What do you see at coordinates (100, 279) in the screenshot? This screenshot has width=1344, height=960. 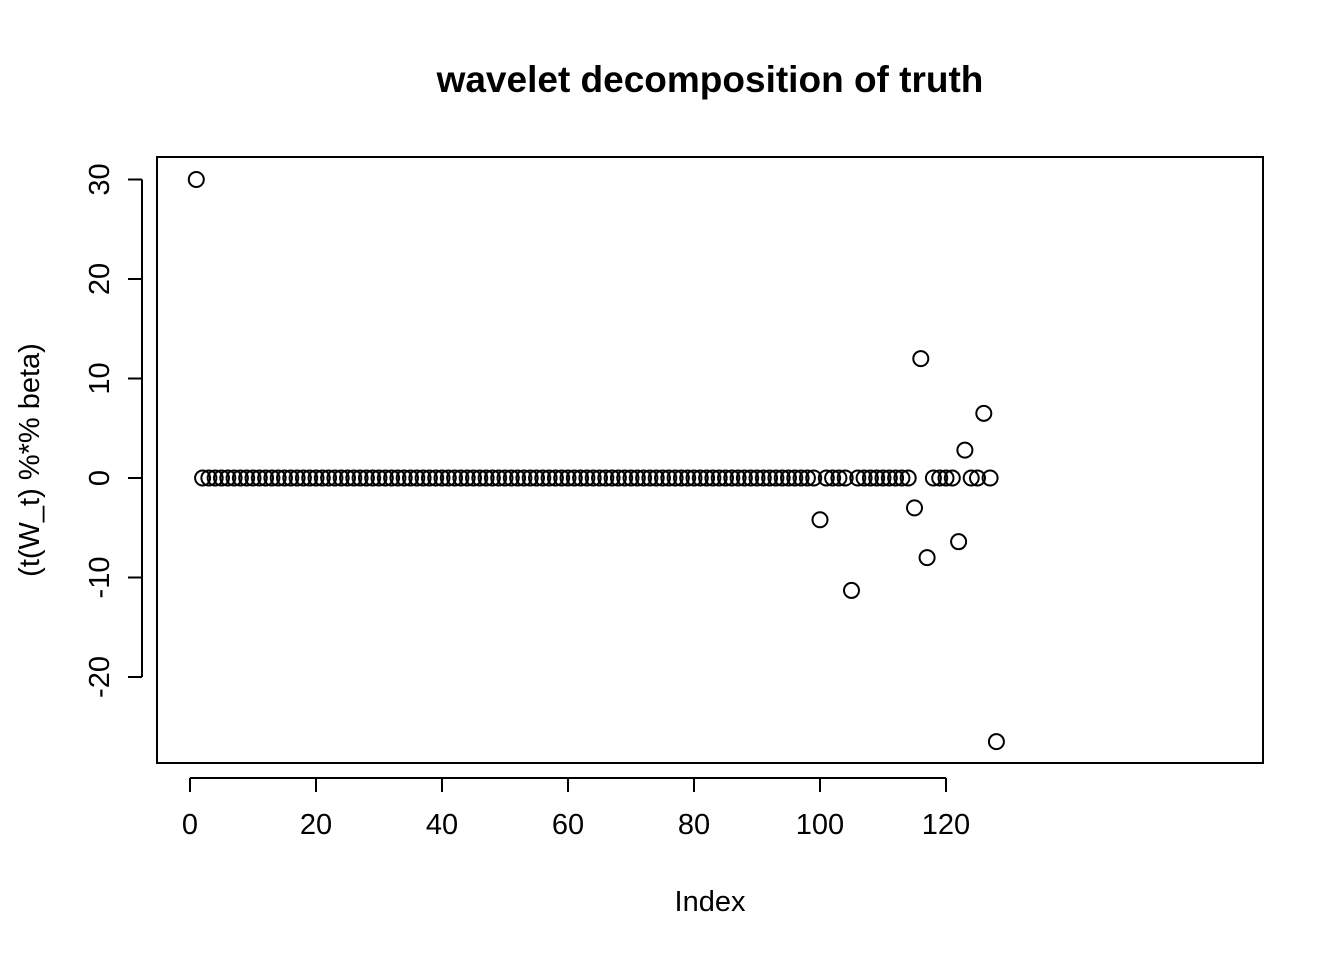 I see `y-tick-label: 20` at bounding box center [100, 279].